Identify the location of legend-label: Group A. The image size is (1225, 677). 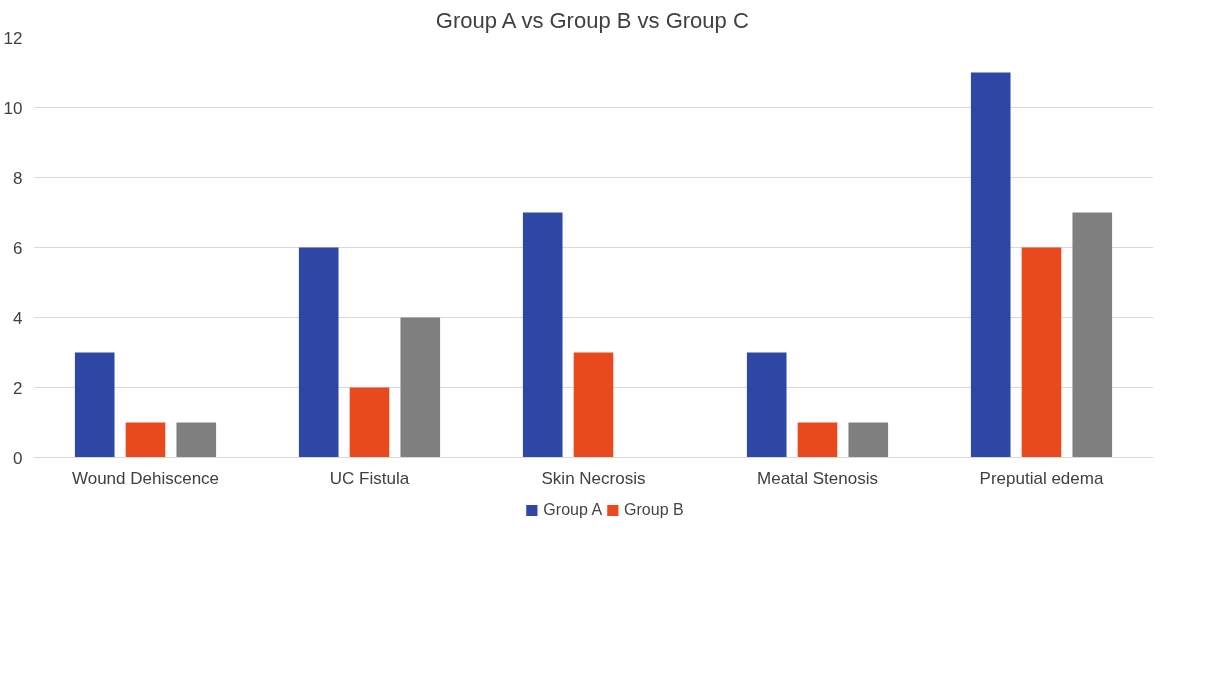
(573, 510).